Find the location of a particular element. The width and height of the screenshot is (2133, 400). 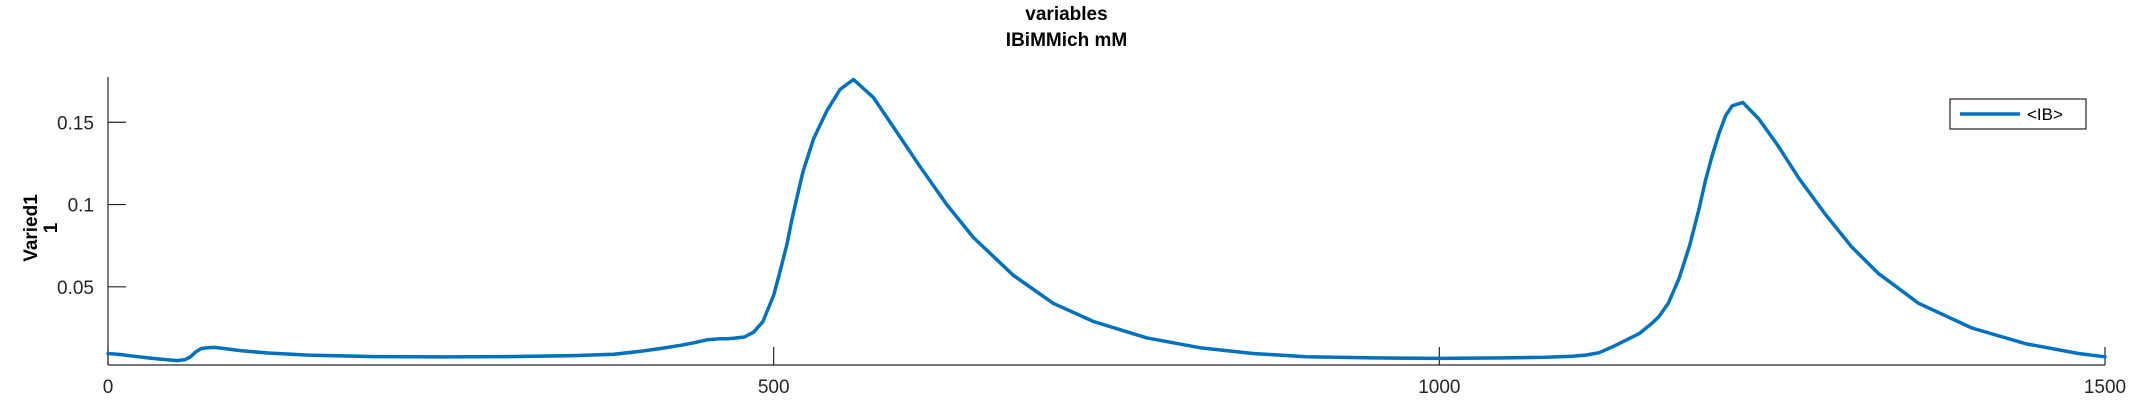

legend-label: <IB> is located at coordinates (2045, 114).